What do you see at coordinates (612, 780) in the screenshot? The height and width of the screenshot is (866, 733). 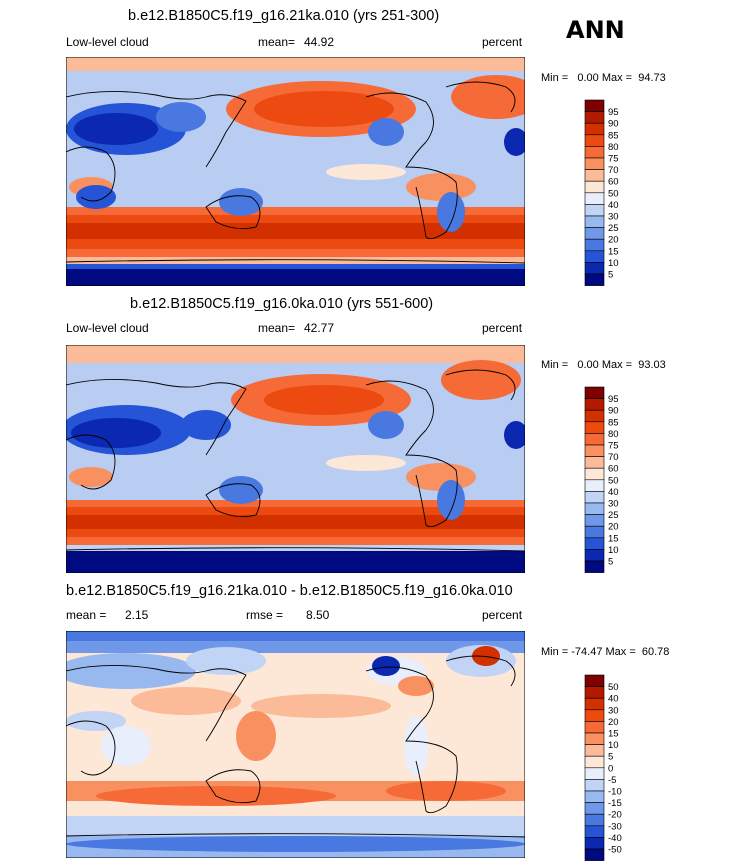 I see `colorbar-tick-label: -5` at bounding box center [612, 780].